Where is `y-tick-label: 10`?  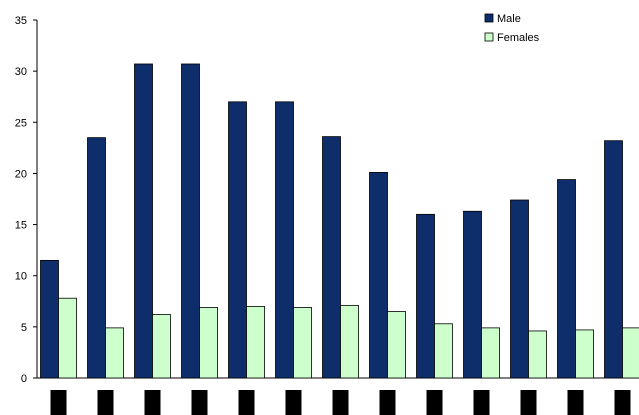
y-tick-label: 10 is located at coordinates (21, 277).